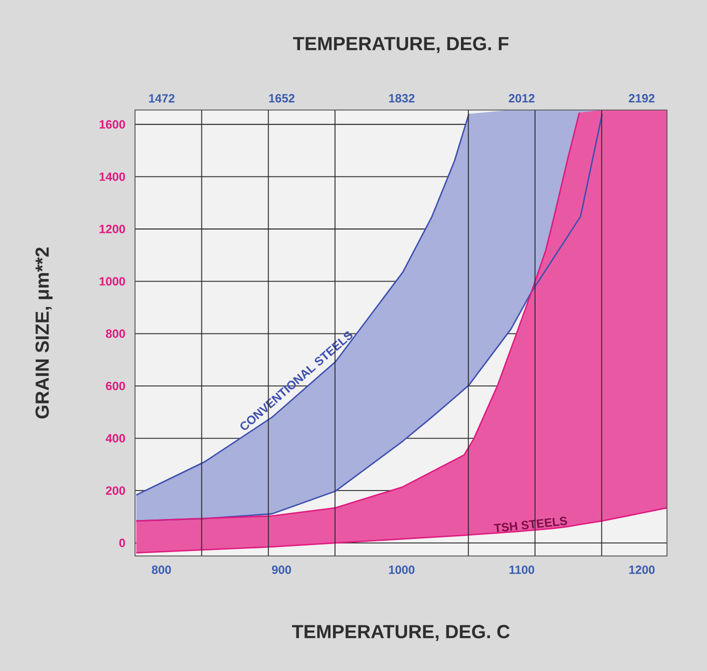  Describe the element at coordinates (112, 124) in the screenshot. I see `y-tick-label: 1600` at that location.